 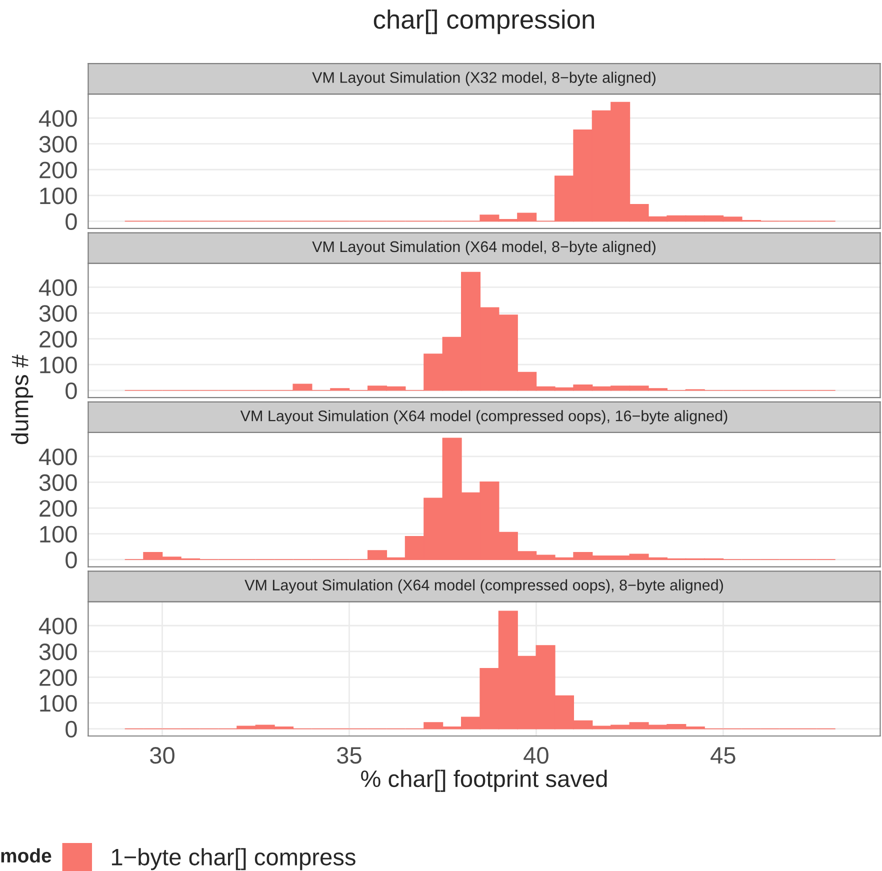 I want to click on y-axis-title: dumps #, so click(x=22, y=399).